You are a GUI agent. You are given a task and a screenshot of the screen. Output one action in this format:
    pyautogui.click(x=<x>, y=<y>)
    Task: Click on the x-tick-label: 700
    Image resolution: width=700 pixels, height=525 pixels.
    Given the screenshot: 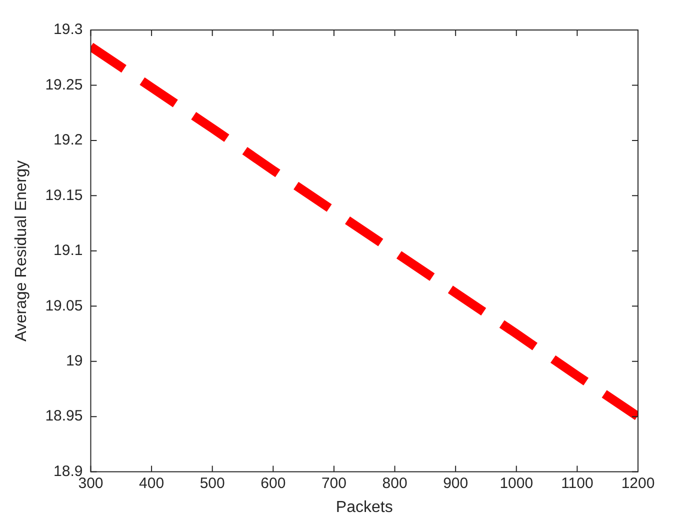 What is the action you would take?
    pyautogui.click(x=333, y=483)
    